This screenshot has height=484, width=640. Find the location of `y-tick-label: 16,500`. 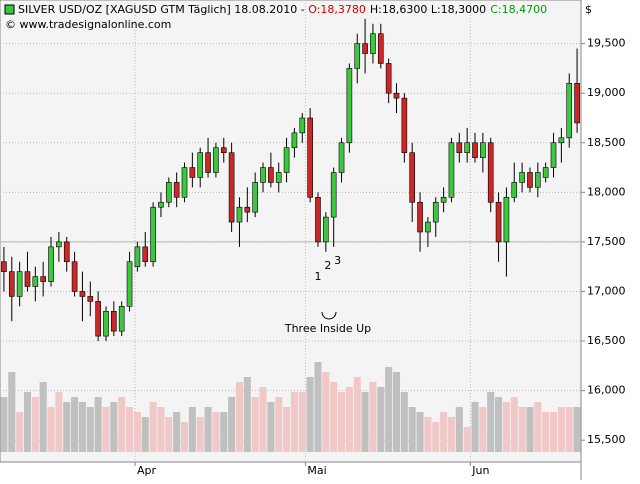

y-tick-label: 16,500 is located at coordinates (606, 340).